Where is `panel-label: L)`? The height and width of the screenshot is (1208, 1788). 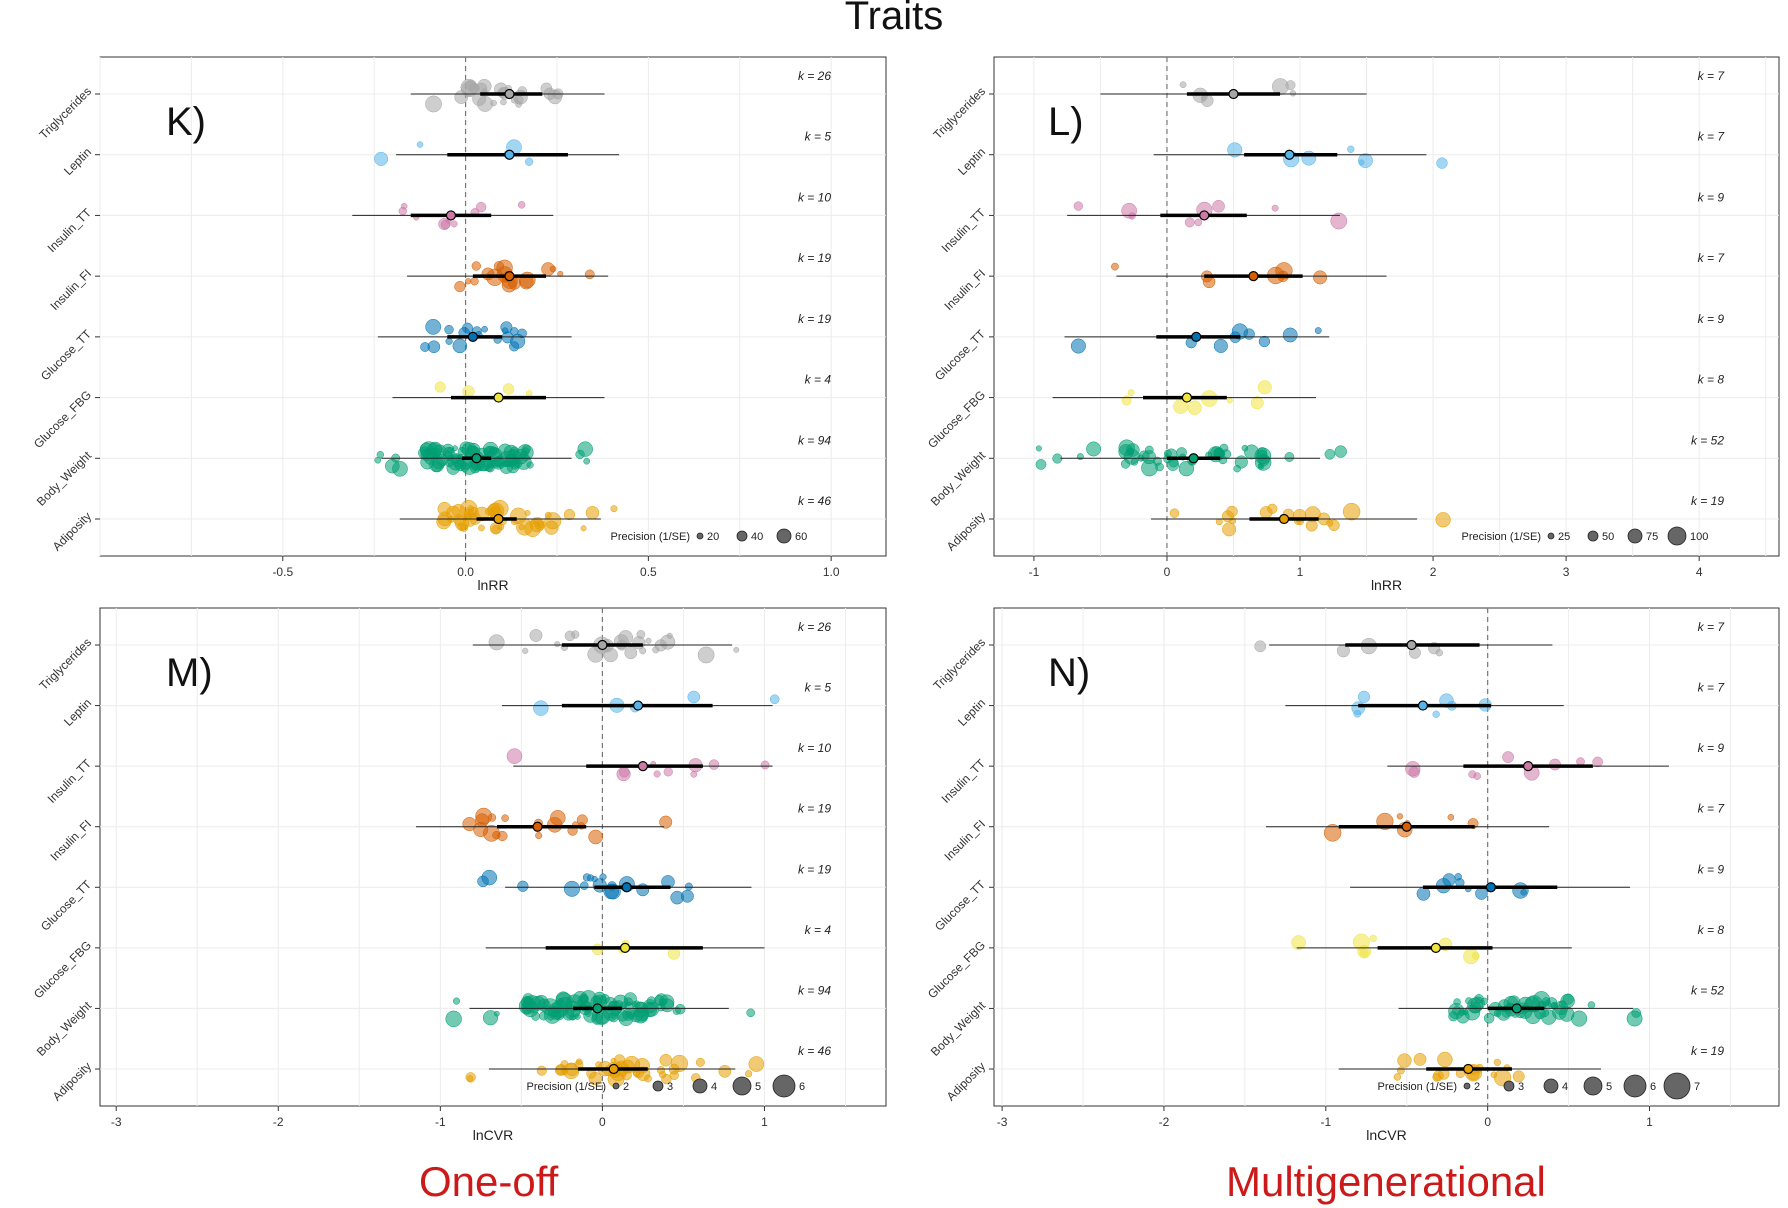
panel-label: L) is located at coordinates (1066, 122).